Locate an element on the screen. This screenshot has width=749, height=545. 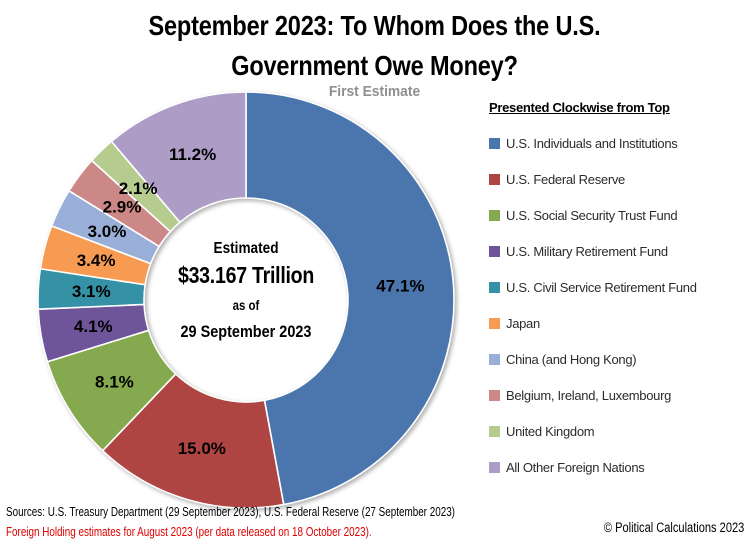
slice-label-4: 4.1% is located at coordinates (93, 326).